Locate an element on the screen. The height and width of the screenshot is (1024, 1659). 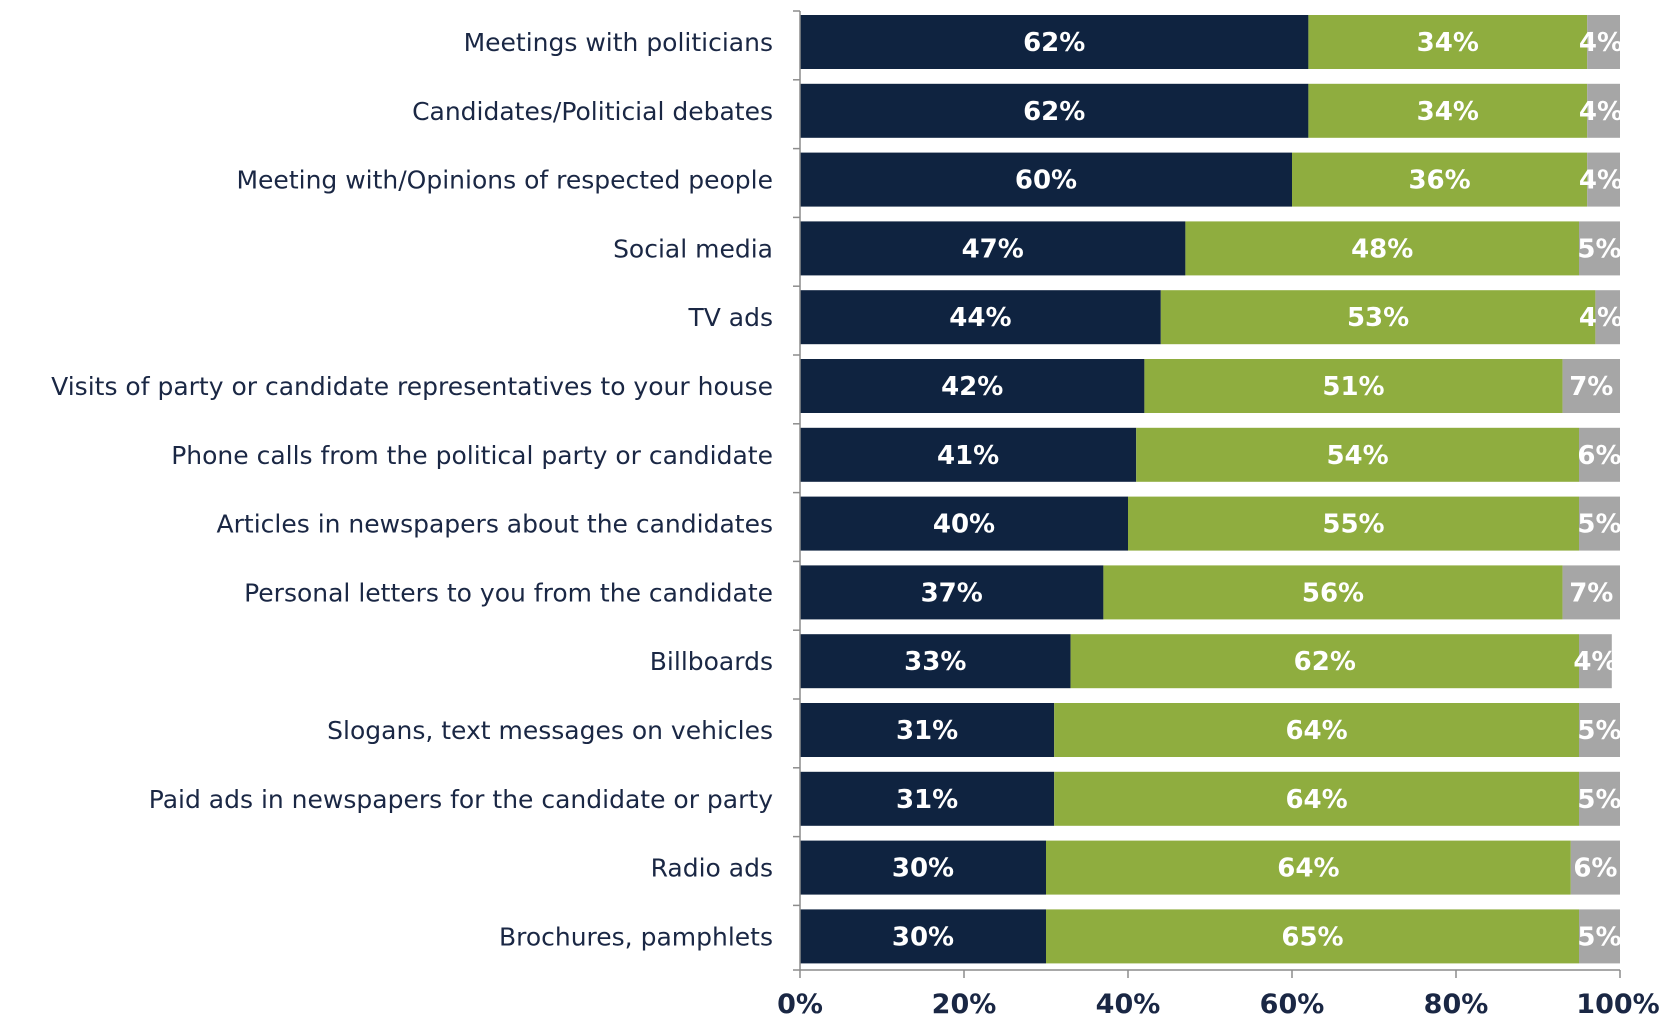
bar-value-label: 51% is located at coordinates (1353, 387).